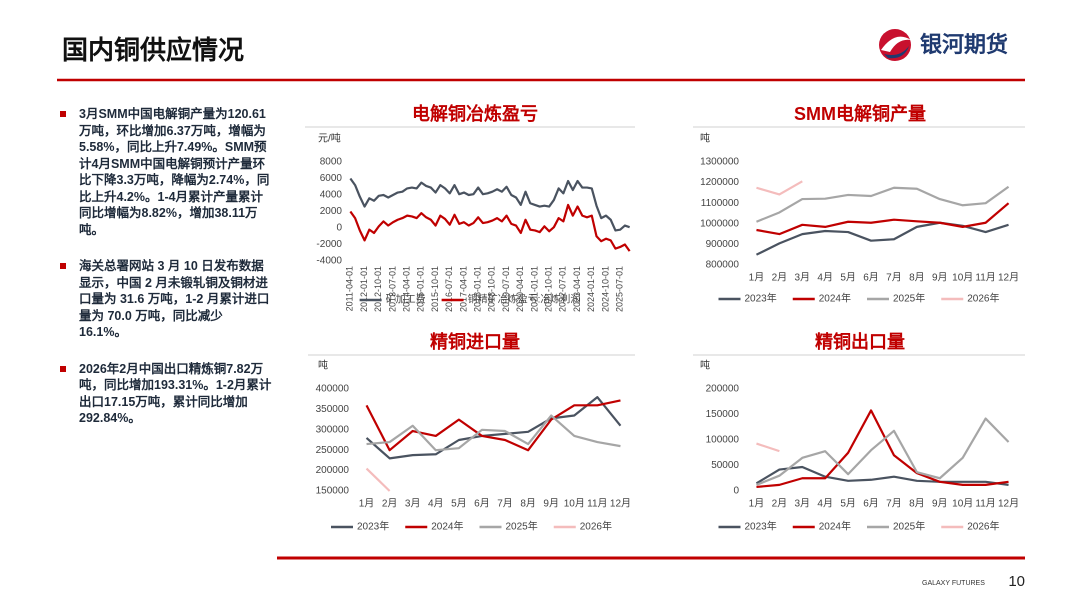 The image size is (1080, 608). I want to click on x-tick-label: 2025-07-01, so click(620, 289).